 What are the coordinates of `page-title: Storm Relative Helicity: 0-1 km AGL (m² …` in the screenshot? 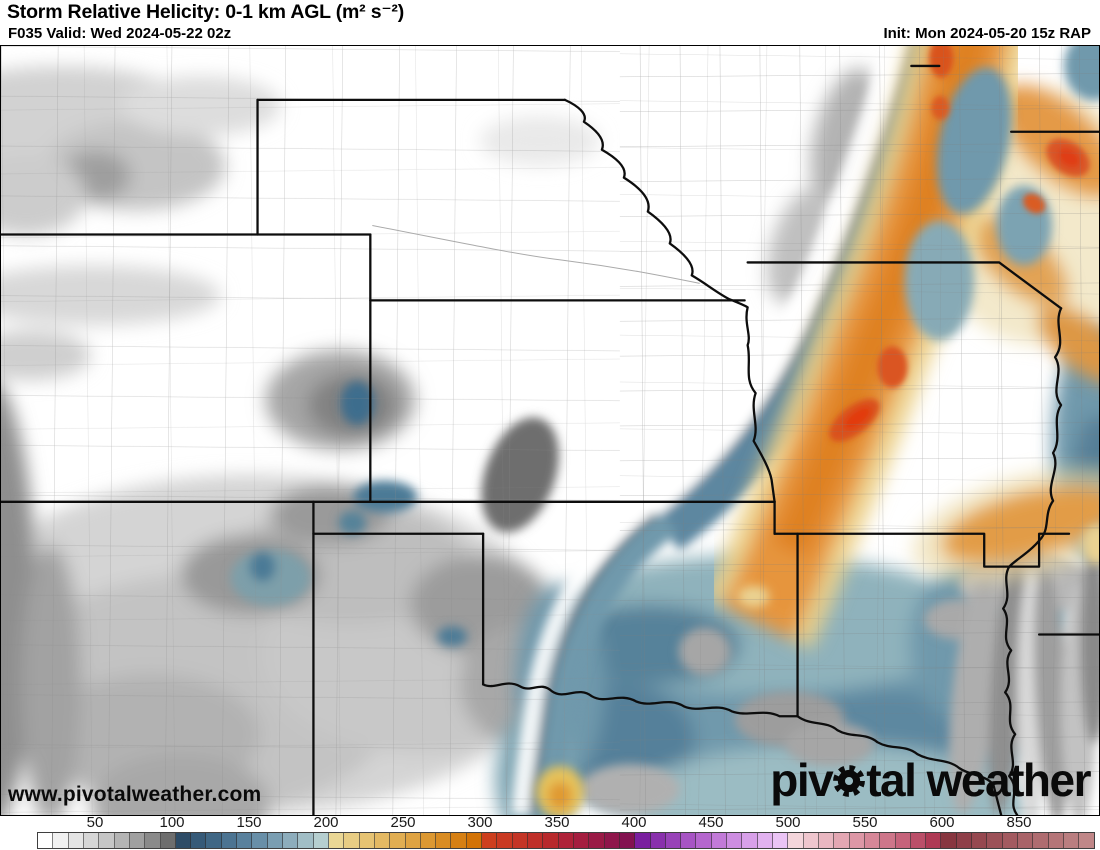 It's located at (206, 12).